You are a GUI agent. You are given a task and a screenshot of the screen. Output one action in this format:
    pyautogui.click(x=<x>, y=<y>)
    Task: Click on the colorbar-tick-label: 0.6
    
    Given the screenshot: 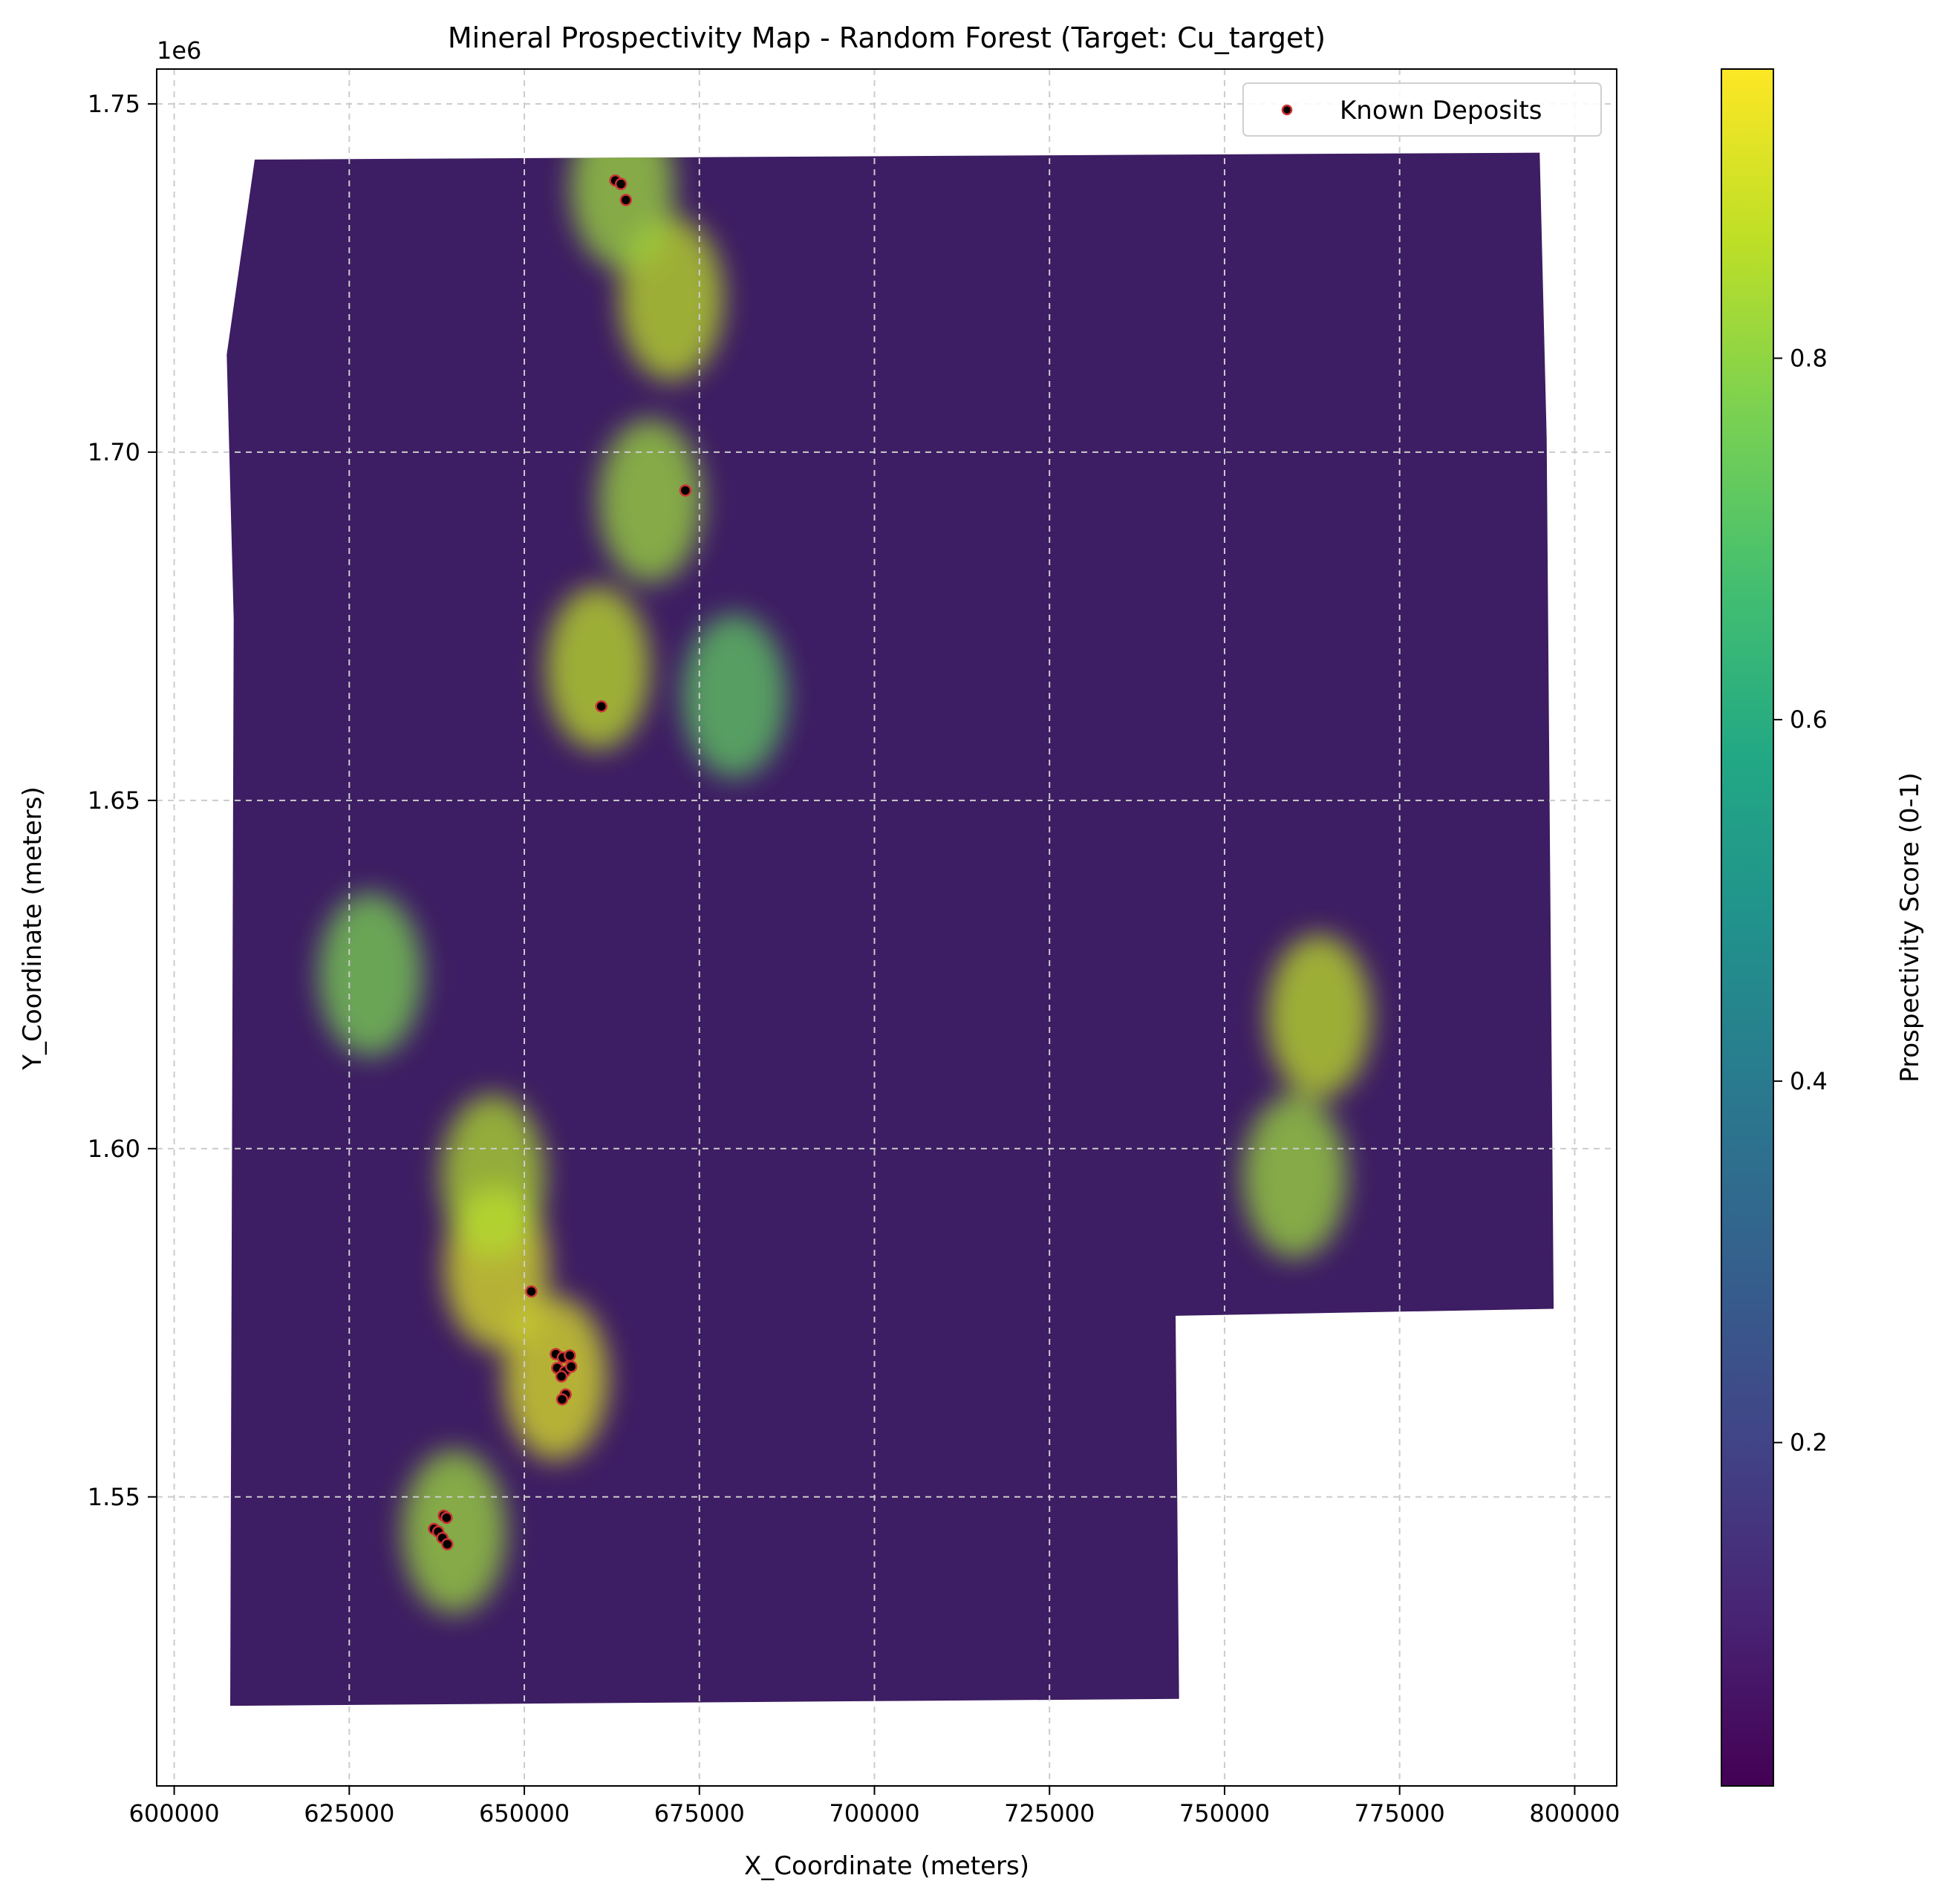 What is the action you would take?
    pyautogui.click(x=1809, y=720)
    